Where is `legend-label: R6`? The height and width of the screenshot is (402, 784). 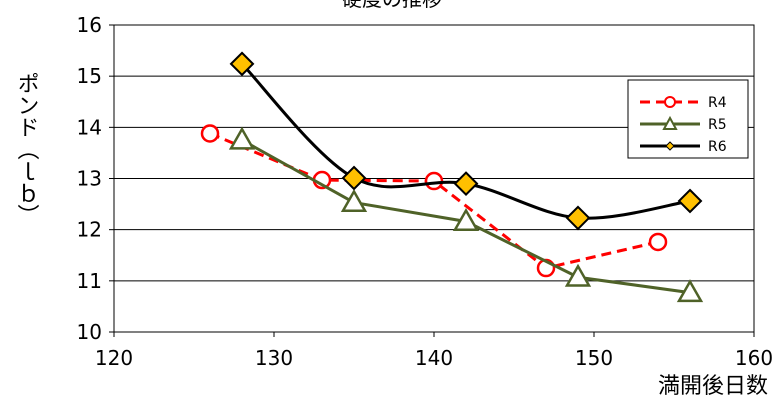
legend-label: R6 is located at coordinates (717, 147).